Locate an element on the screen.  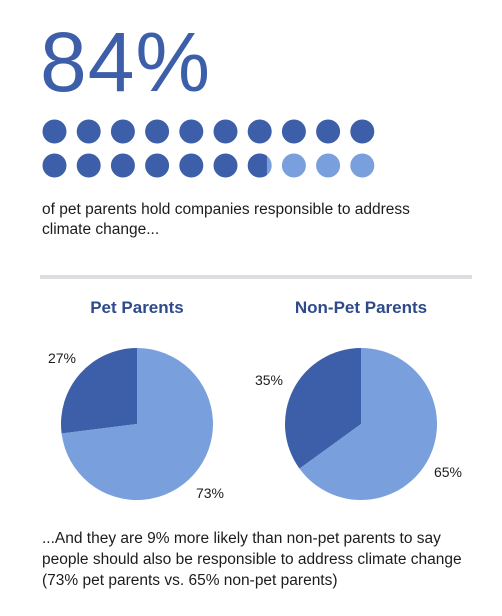
section-divider is located at coordinates (256, 277).